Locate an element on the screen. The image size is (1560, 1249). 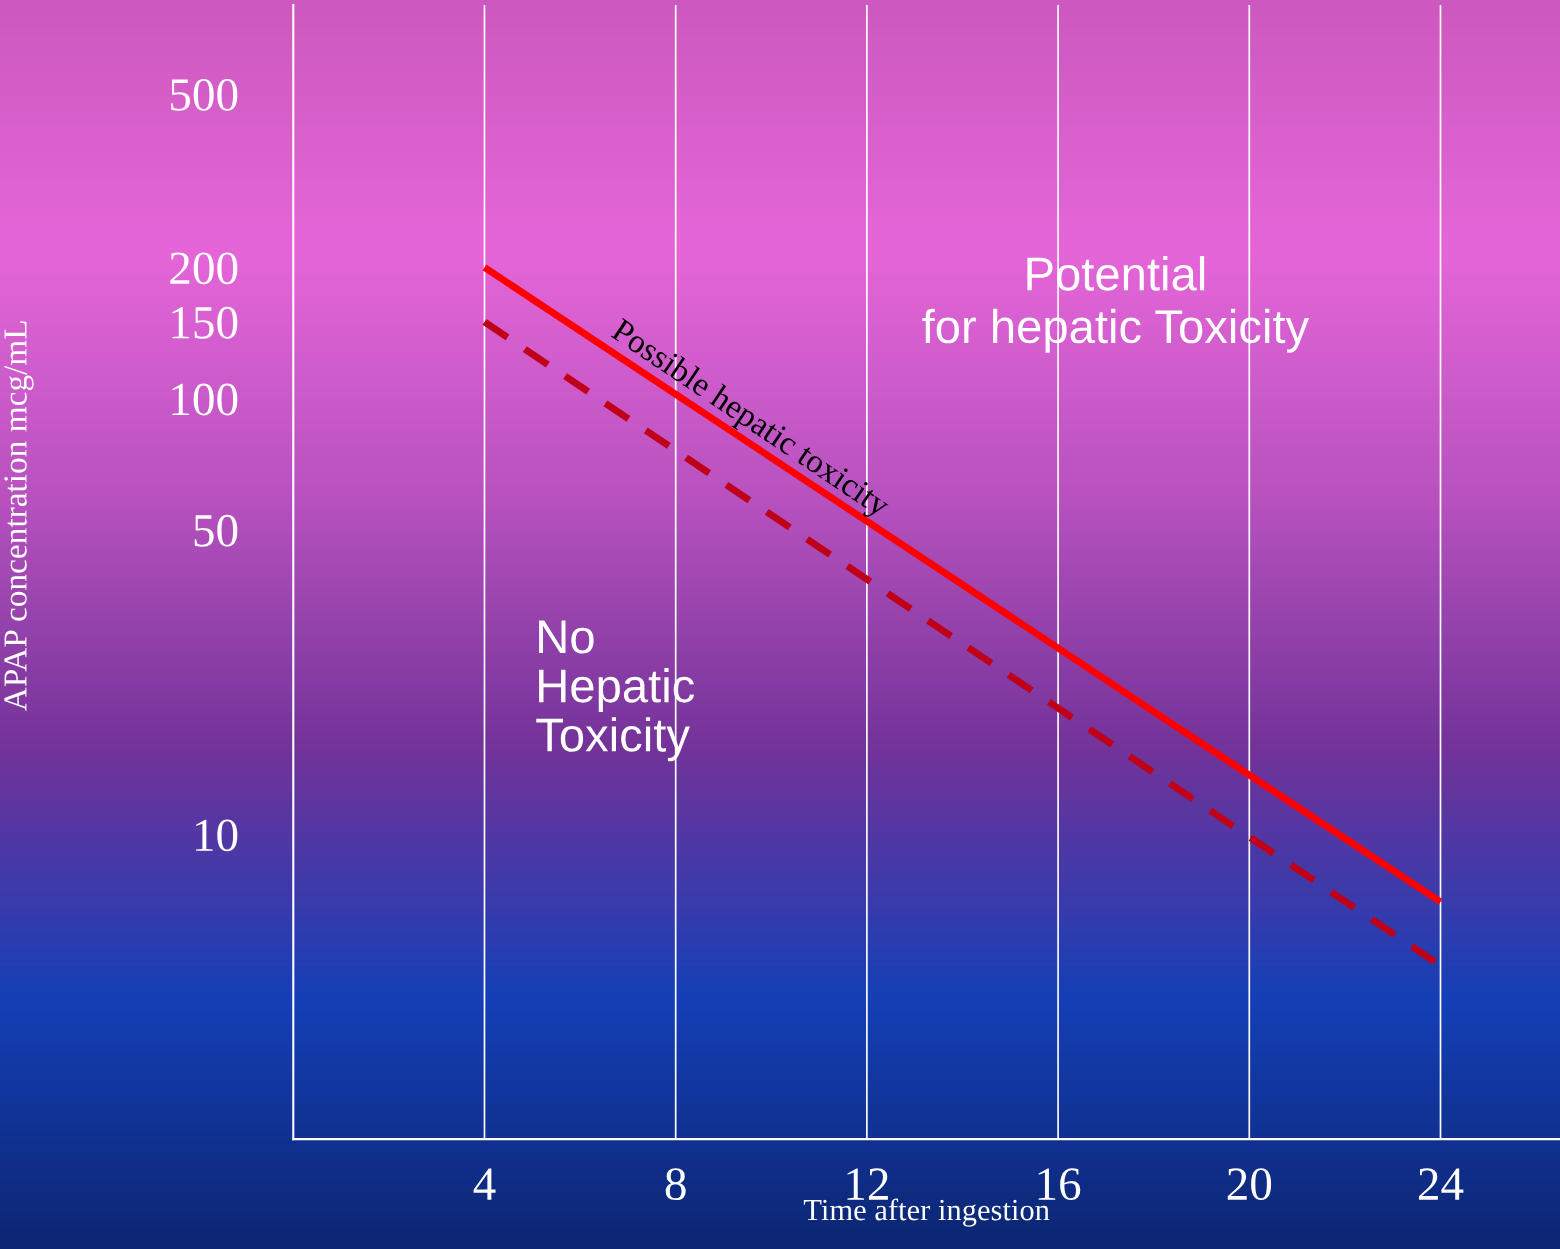
y-axis-title: APAP concentration mcg/mL is located at coordinates (19, 516).